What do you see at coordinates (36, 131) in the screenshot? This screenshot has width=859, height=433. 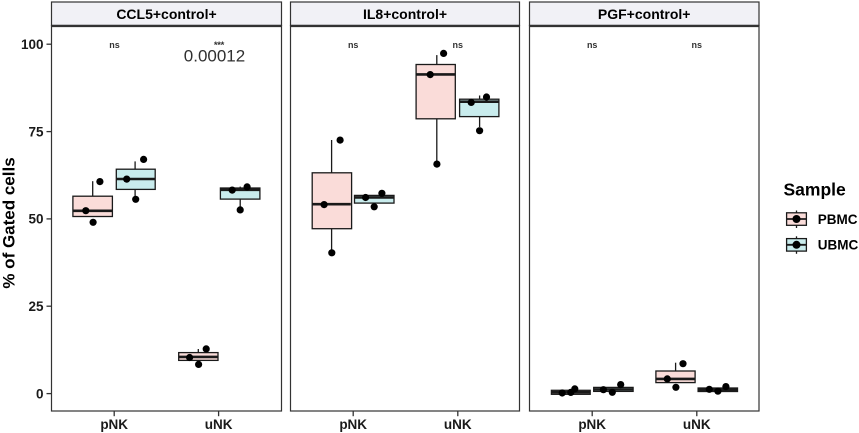 I see `svg-text: 75` at bounding box center [36, 131].